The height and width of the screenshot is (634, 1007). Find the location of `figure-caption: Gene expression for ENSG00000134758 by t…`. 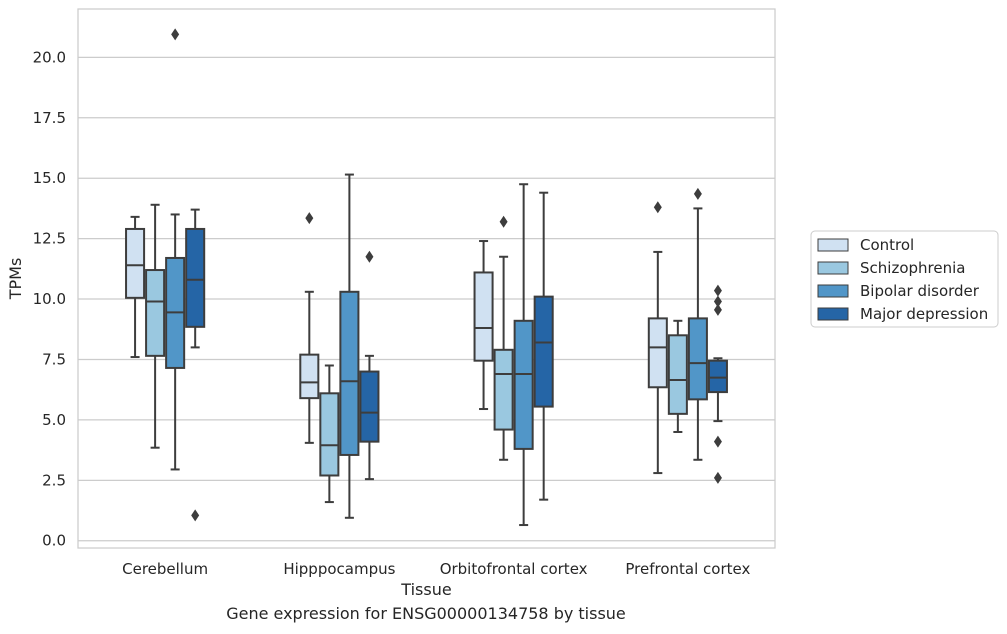

figure-caption: Gene expression for ENSG00000134758 by t… is located at coordinates (426, 613).